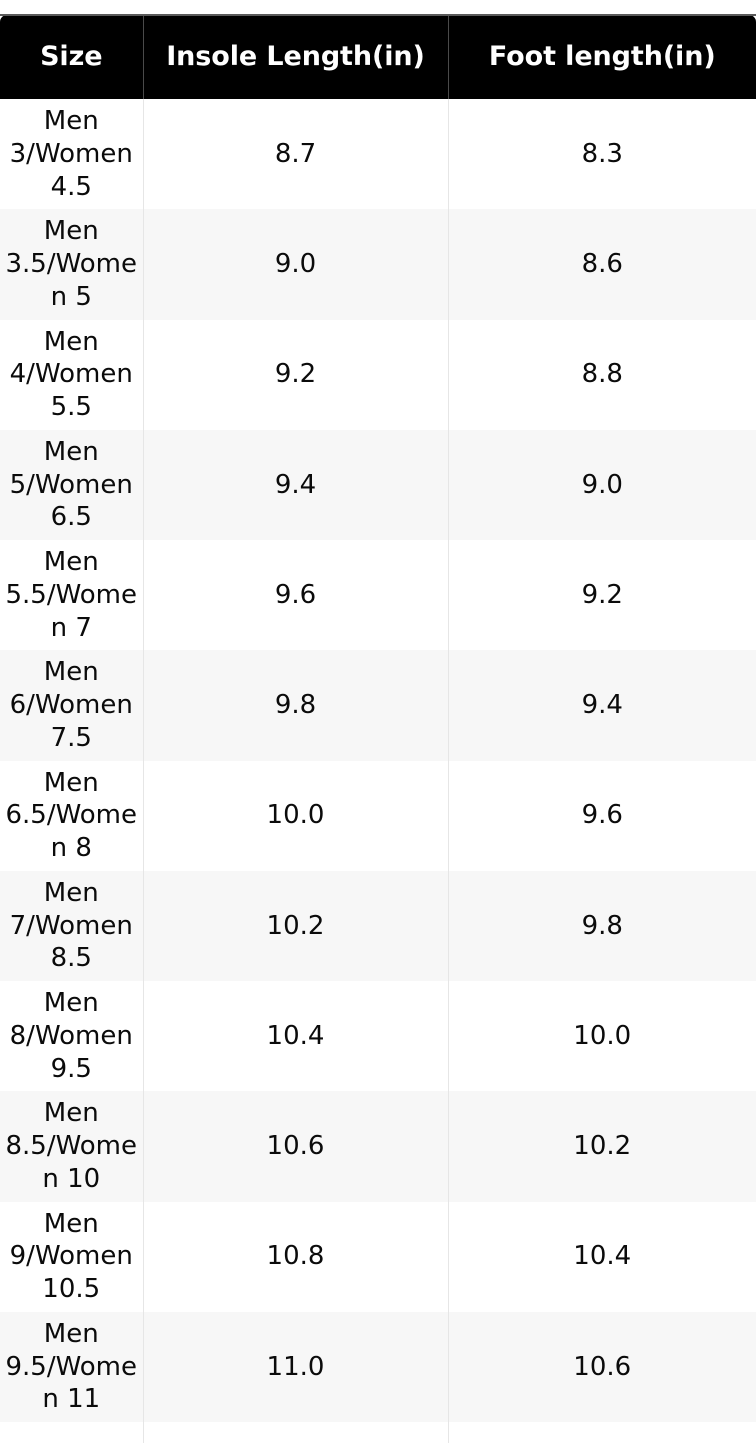  Describe the element at coordinates (602, 57) in the screenshot. I see `column-header-foot-length: Foot length(in)` at that location.